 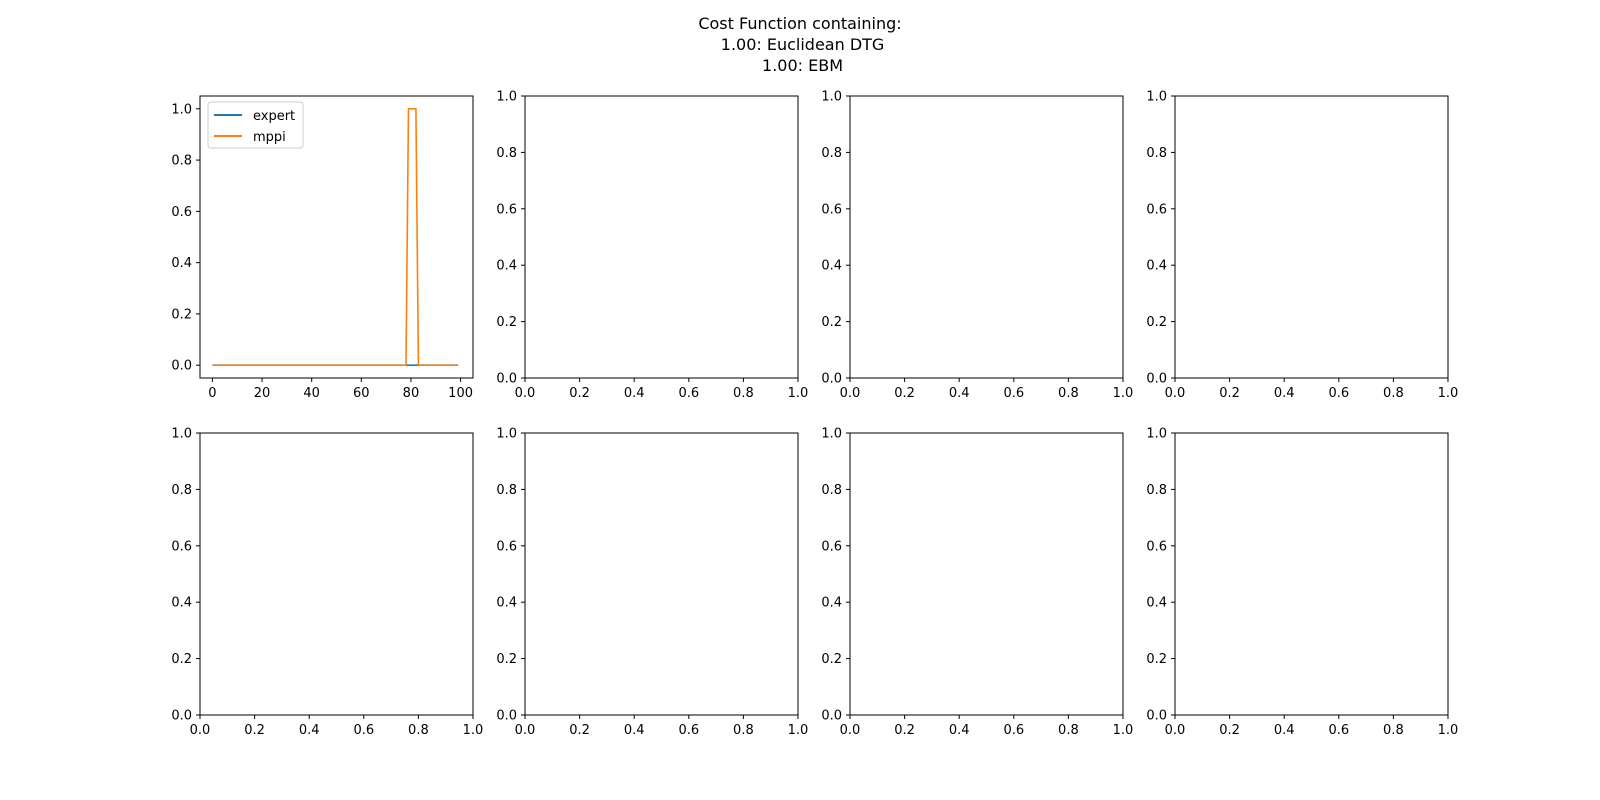 What do you see at coordinates (460, 393) in the screenshot?
I see `x-tick-label: 100` at bounding box center [460, 393].